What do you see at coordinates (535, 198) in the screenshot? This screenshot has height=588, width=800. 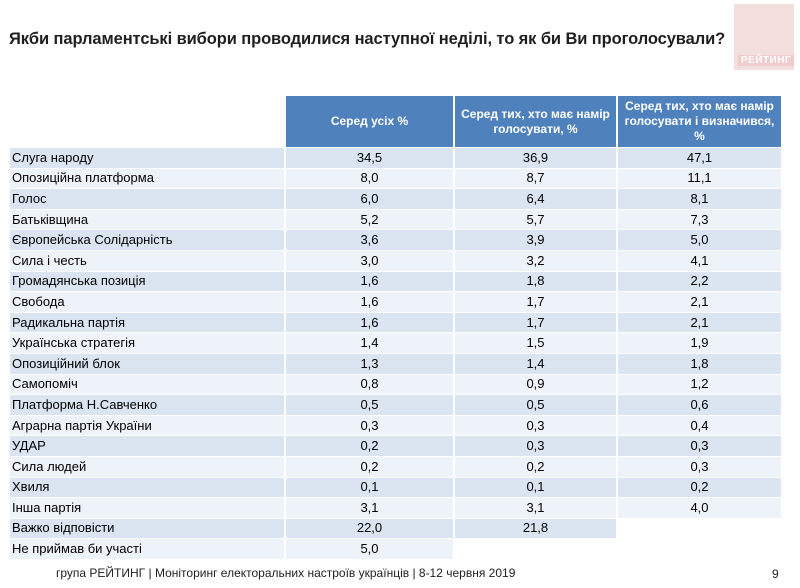 I see `value-cell: 6,4` at bounding box center [535, 198].